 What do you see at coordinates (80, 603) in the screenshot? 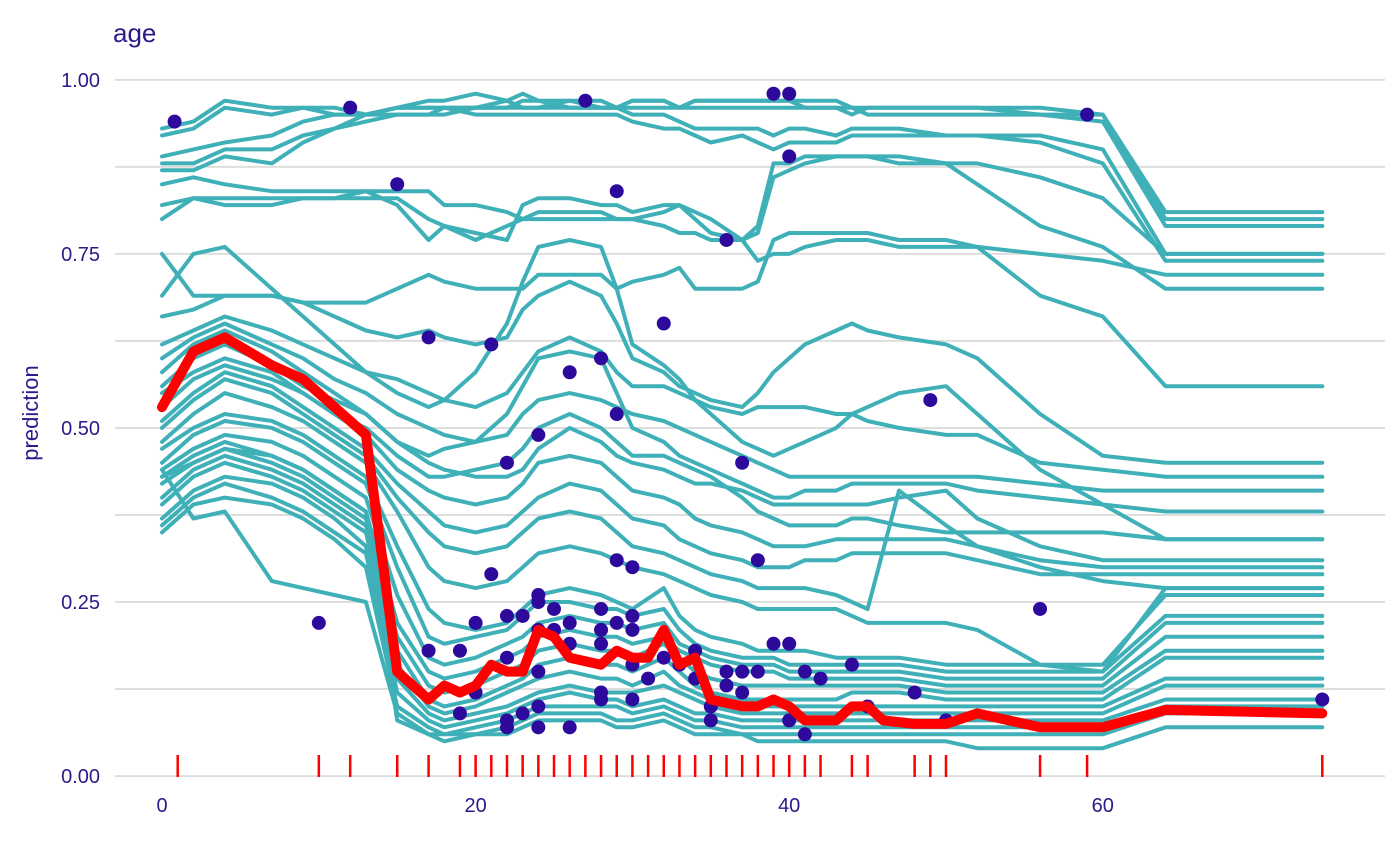
I see `y-tick-label: 0.25` at bounding box center [80, 603].